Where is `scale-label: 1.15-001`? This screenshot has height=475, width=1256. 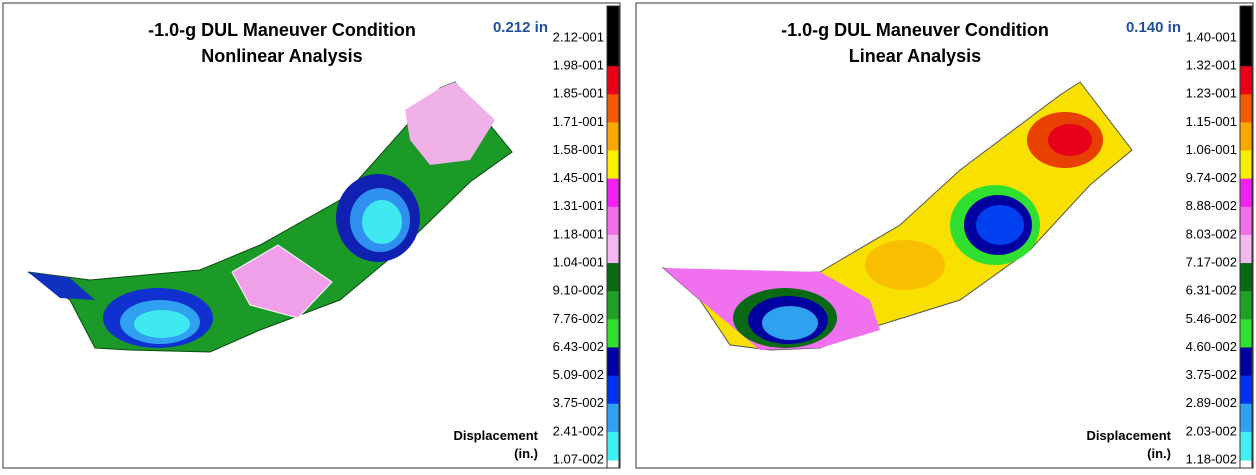 scale-label: 1.15-001 is located at coordinates (1211, 121).